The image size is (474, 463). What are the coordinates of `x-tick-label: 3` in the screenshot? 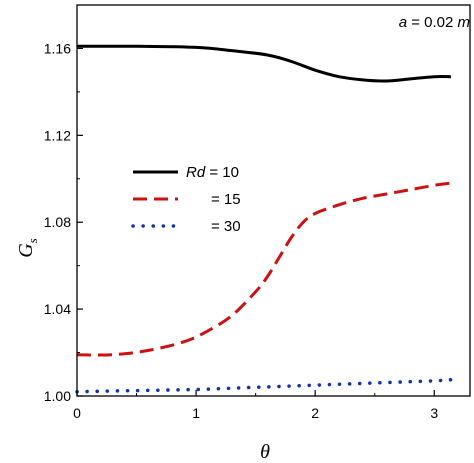 It's located at (434, 413).